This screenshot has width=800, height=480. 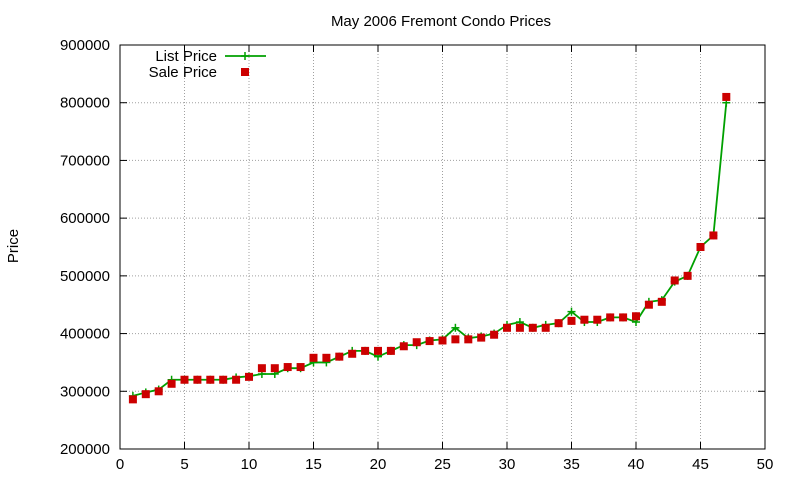 What do you see at coordinates (85, 218) in the screenshot?
I see `y-tick-label: 600000` at bounding box center [85, 218].